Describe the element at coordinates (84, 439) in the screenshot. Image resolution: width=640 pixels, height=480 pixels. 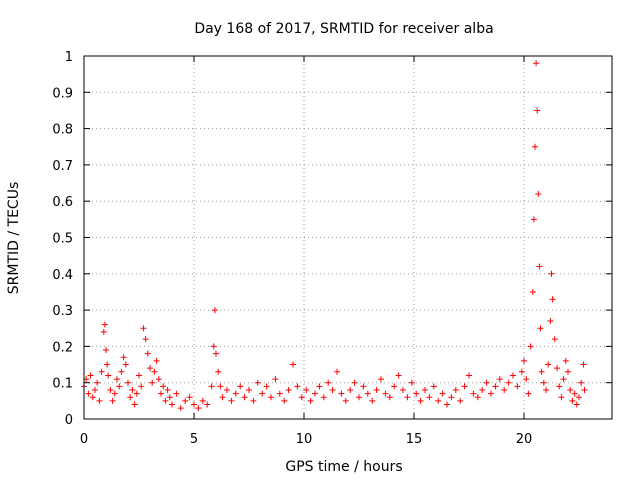
I see `x-tick-label: 0` at that location.